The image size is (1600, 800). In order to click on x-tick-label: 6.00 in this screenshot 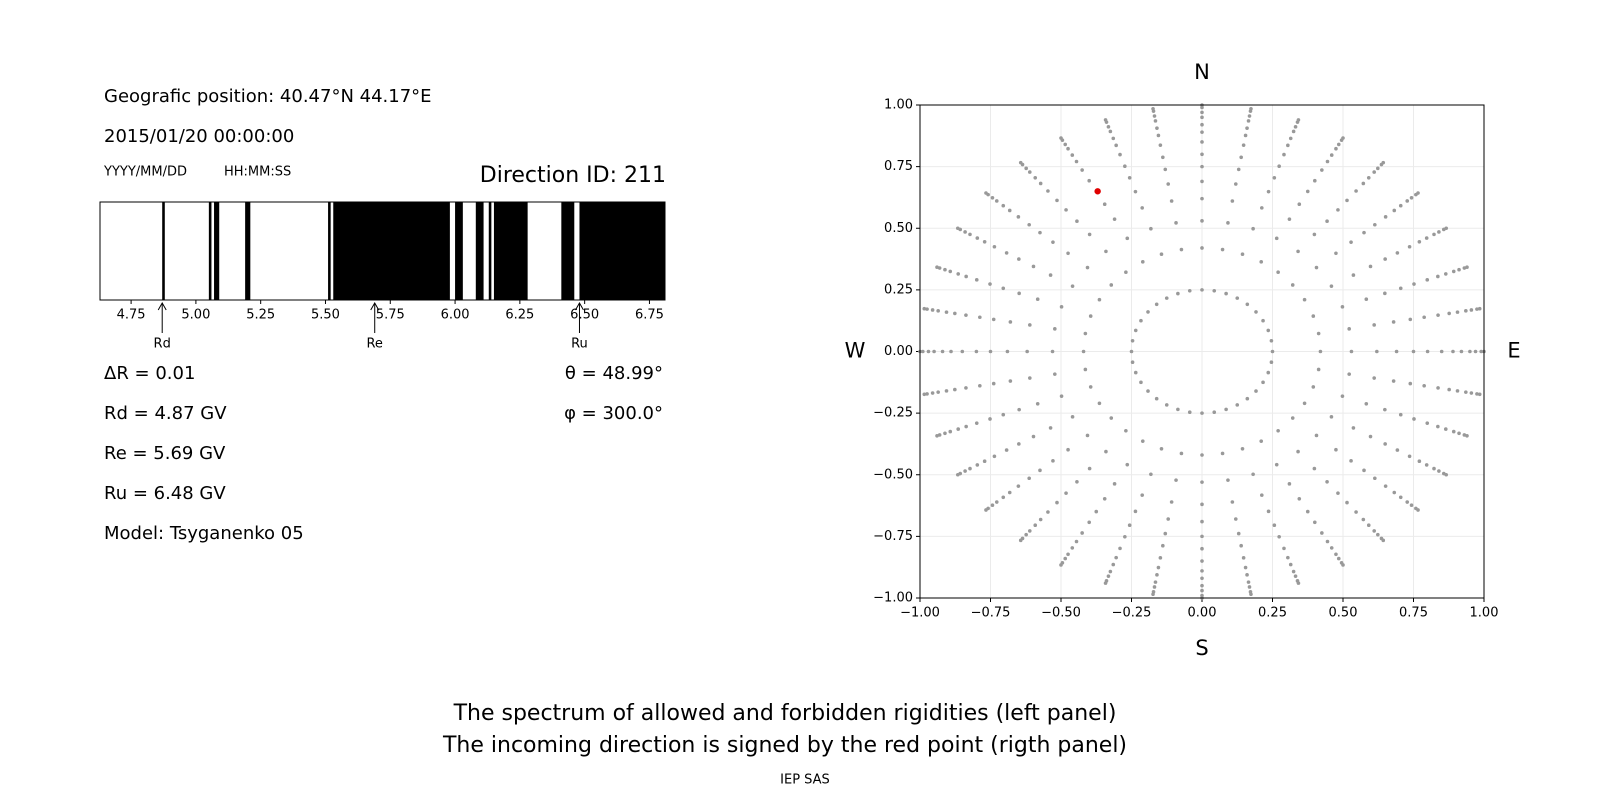, I will do `click(455, 315)`.